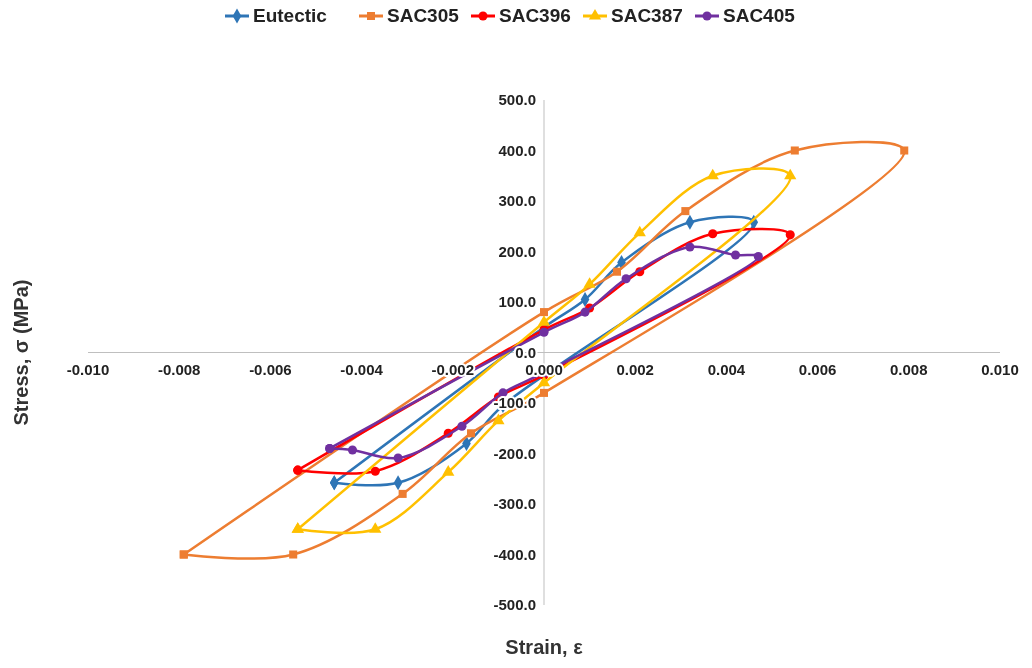 This screenshot has height=668, width=1032. Describe the element at coordinates (517, 150) in the screenshot. I see `y-tick-label: 400.0` at that location.